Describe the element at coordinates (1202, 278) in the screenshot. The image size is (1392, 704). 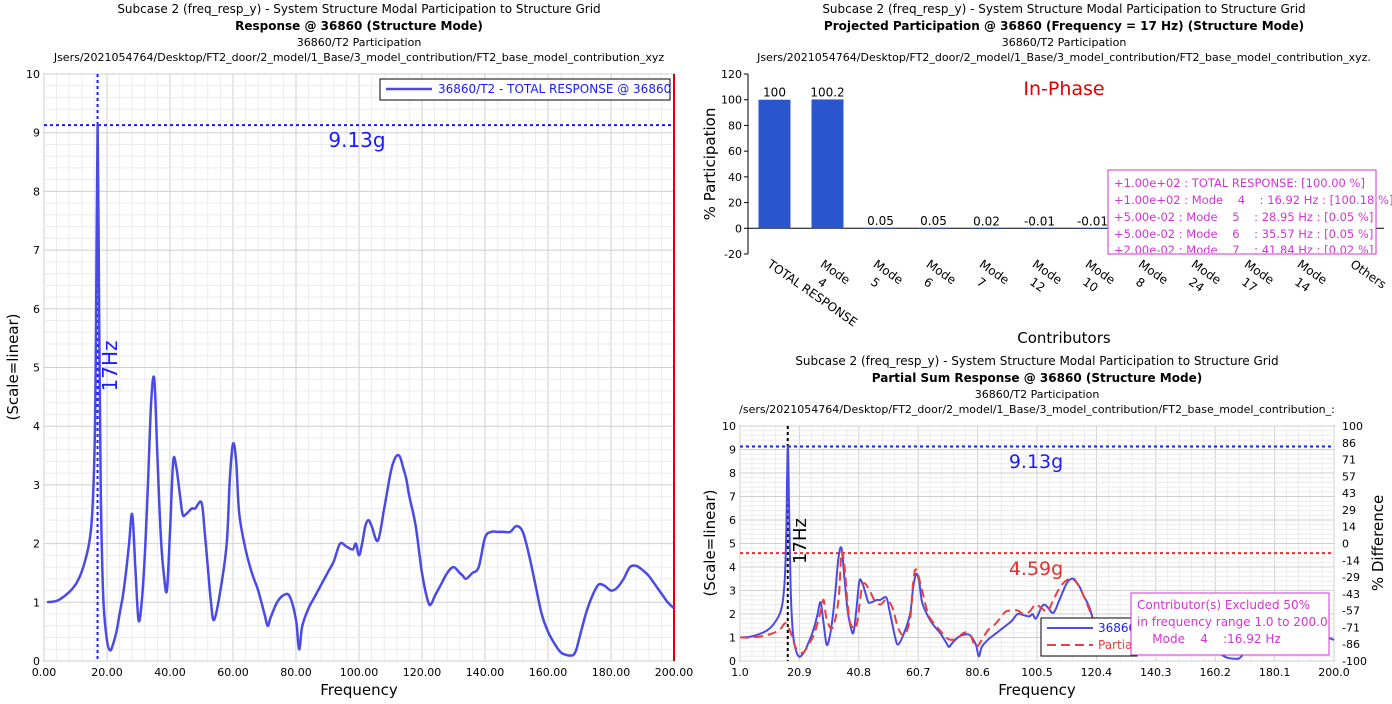
I see `chart2-x-tick-label: Mode24` at that location.